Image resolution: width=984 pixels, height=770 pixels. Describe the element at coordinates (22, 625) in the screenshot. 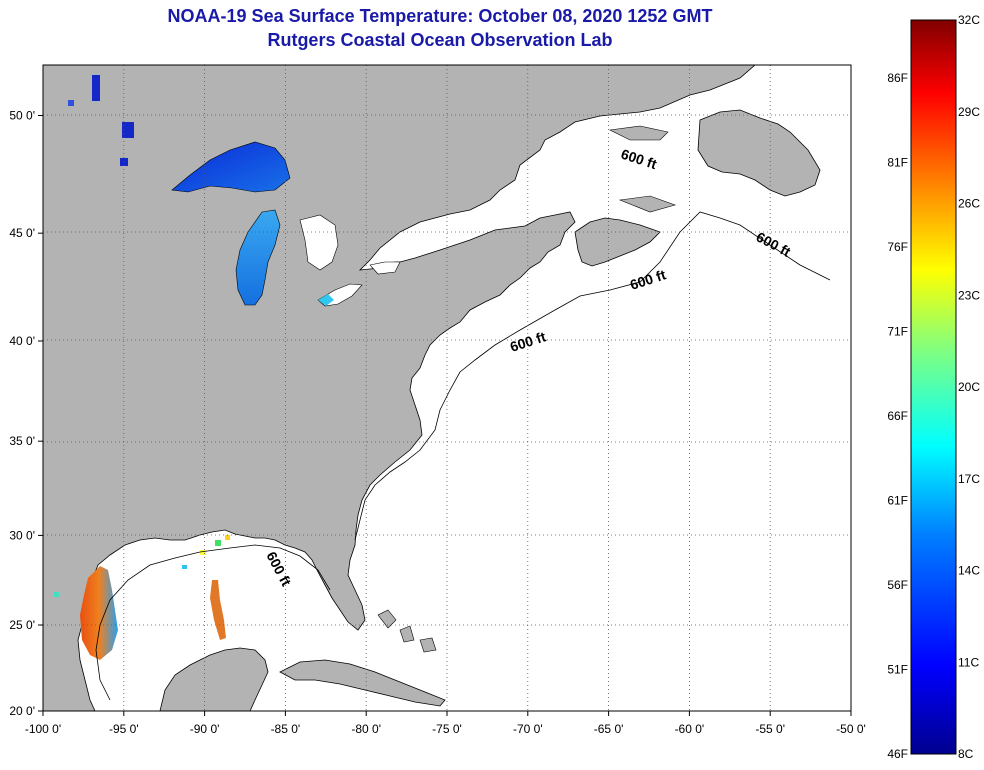

I see `lat-tick-label: 25 0'` at that location.